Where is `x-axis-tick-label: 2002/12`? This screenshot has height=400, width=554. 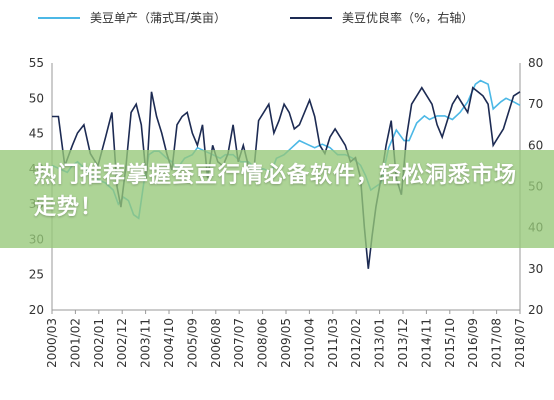
x-axis-tick-label: 2002/12 is located at coordinates (122, 343).